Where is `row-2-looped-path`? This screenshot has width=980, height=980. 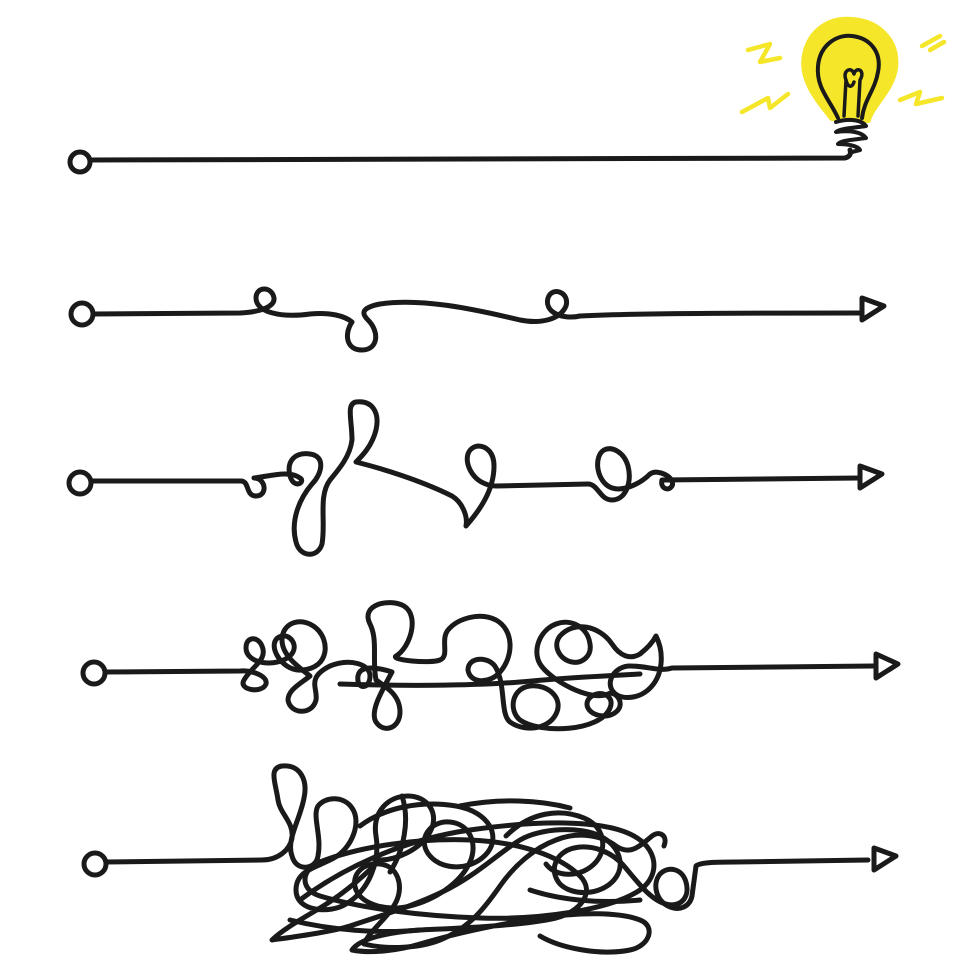
row-2-looped-path is located at coordinates (477, 319).